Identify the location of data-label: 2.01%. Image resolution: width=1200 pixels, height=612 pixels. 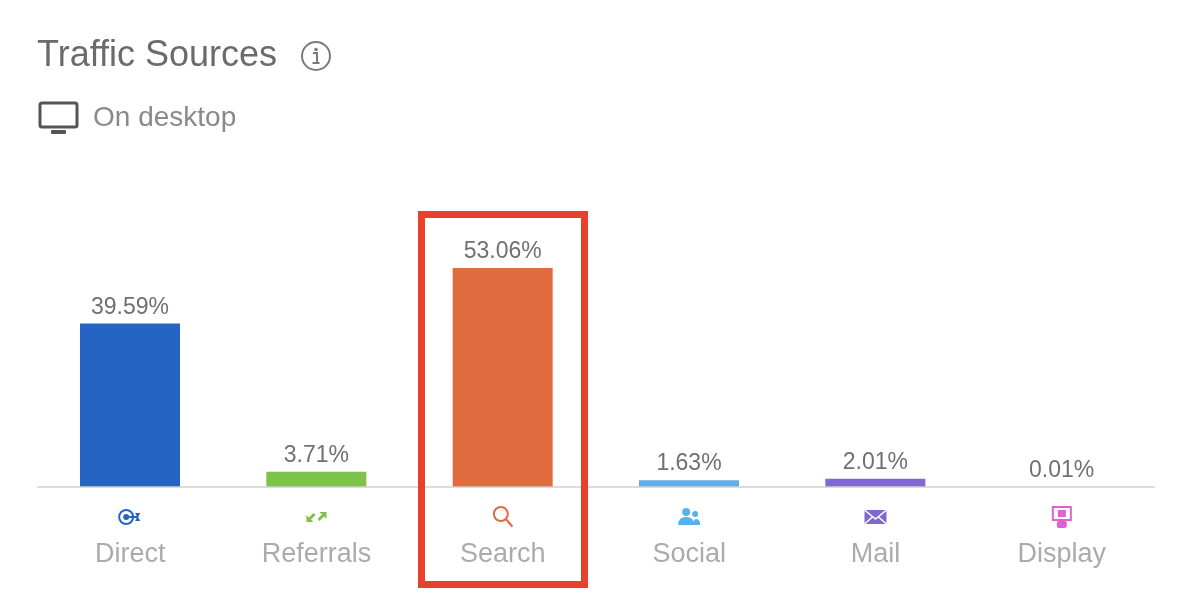
(875, 460).